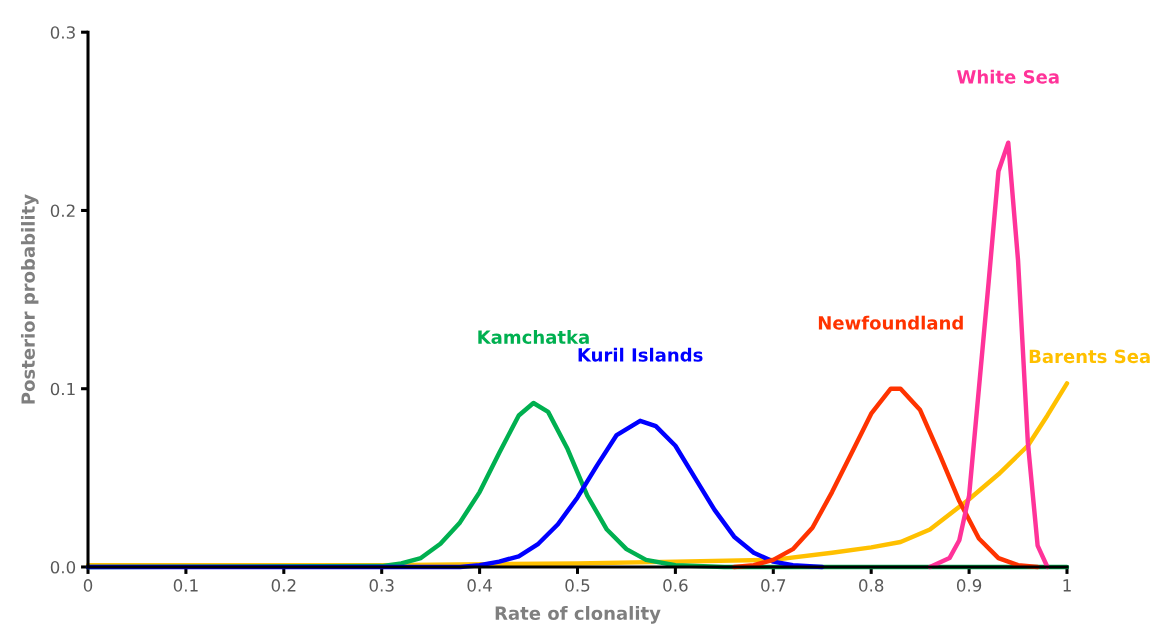 Image resolution: width=1155 pixels, height=644 pixels. I want to click on x-tick-label: 0.3, so click(381, 585).